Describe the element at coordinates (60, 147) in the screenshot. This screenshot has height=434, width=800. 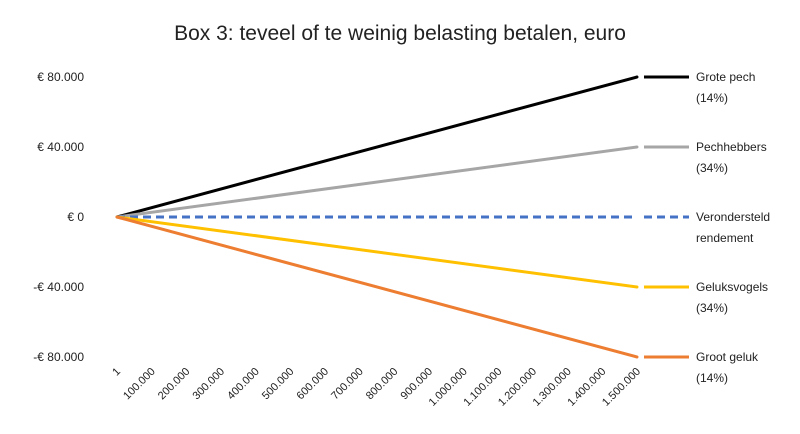
I see `y-tick-label: € 40.000` at that location.